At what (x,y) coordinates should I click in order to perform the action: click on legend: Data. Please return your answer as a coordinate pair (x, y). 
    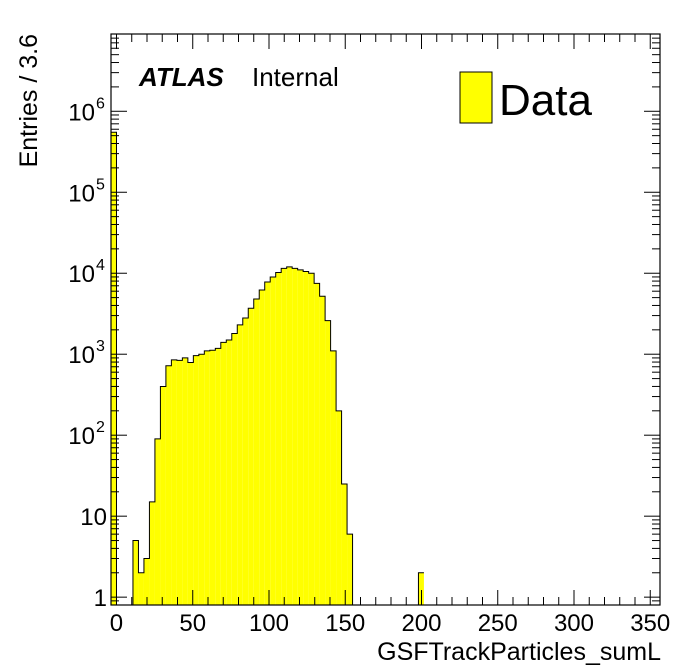
    Looking at the image, I should click on (525, 98).